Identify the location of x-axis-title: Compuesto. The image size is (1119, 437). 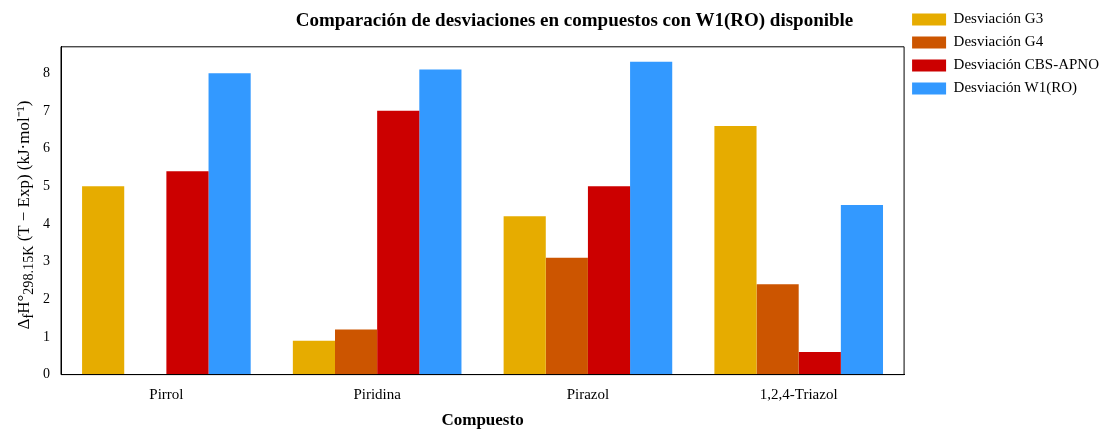
(482, 420).